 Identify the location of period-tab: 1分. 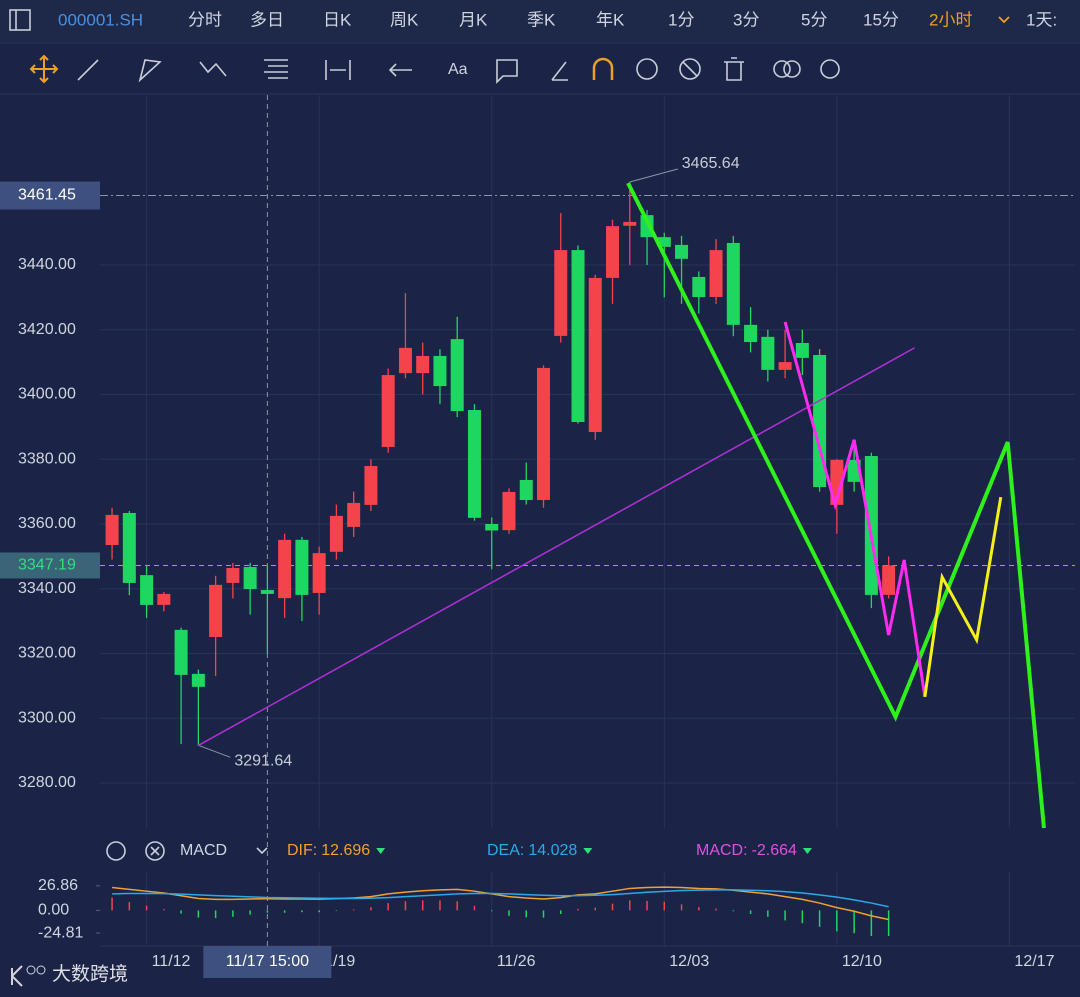
(681, 19).